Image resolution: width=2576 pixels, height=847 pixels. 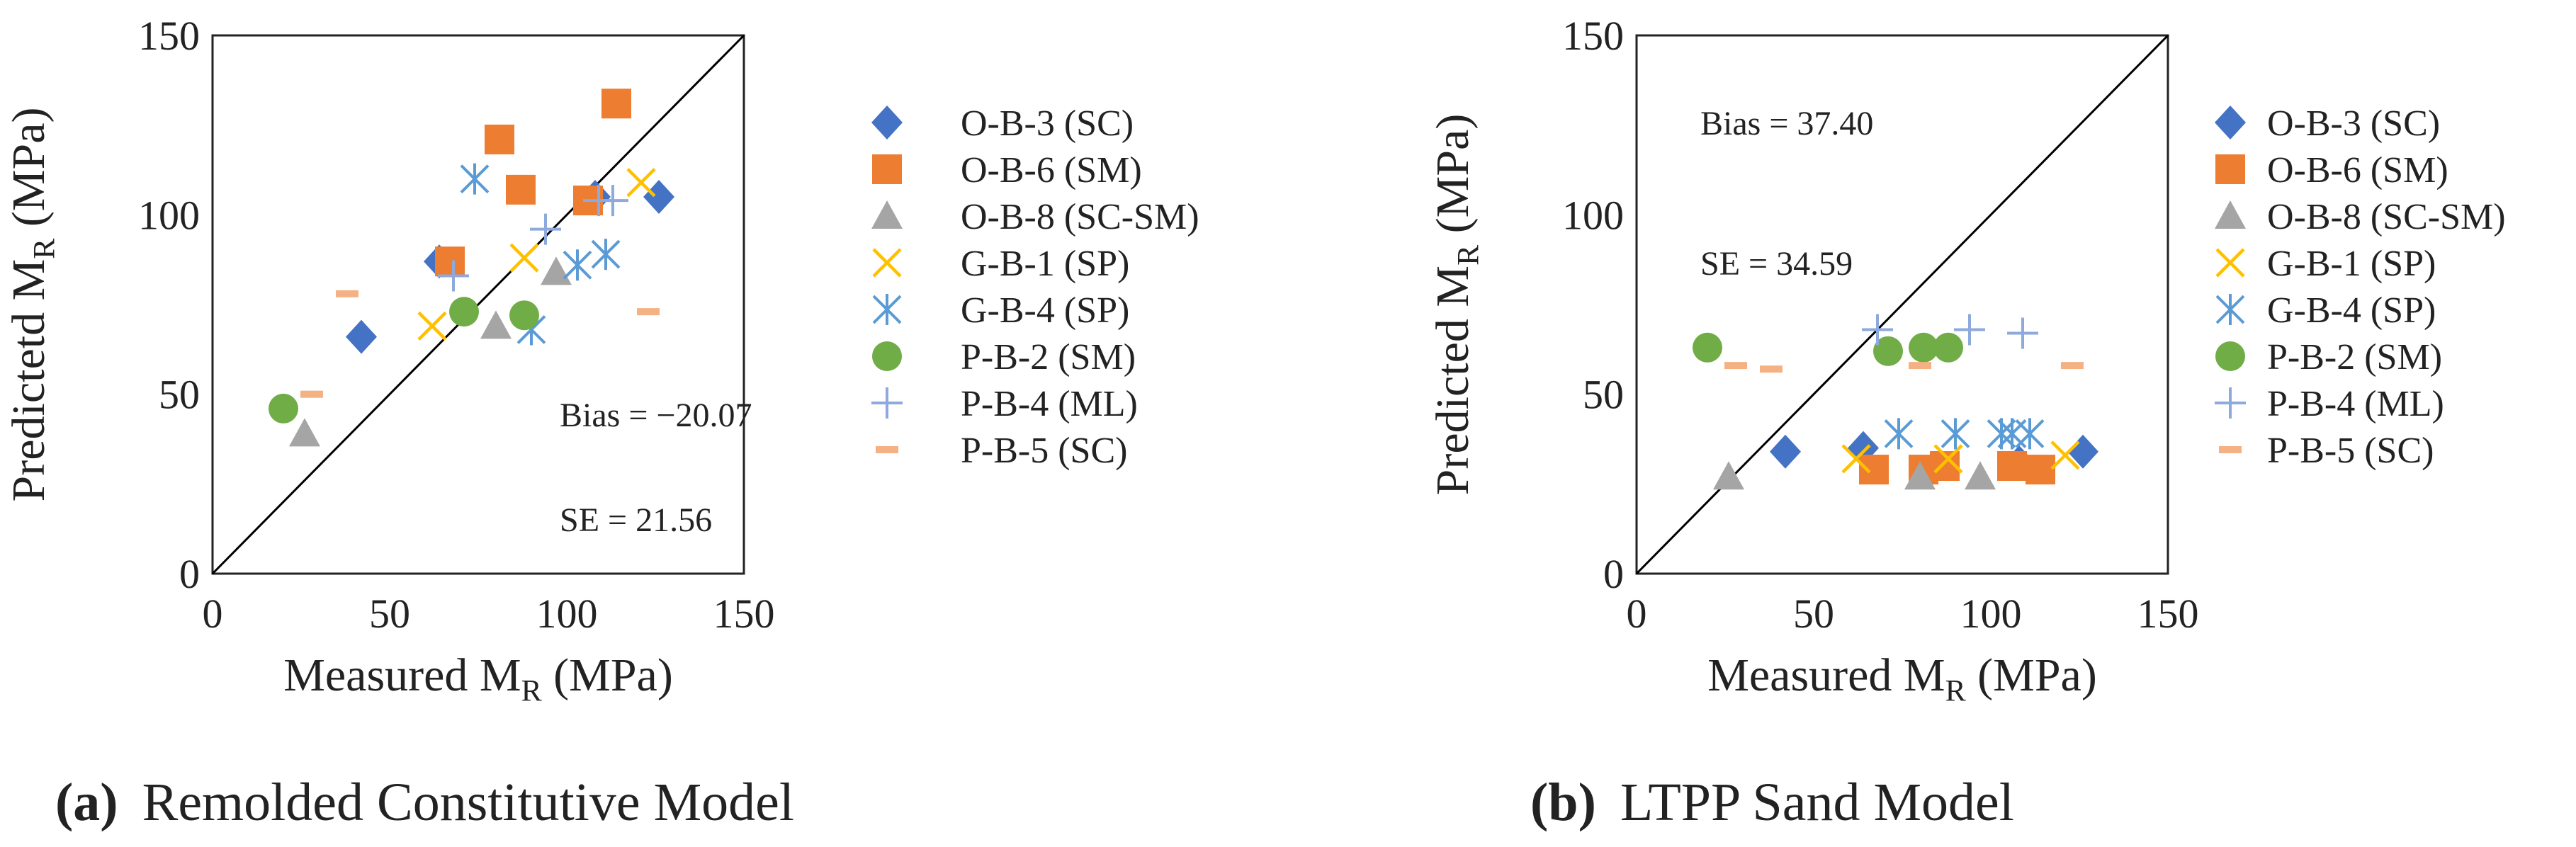 I want to click on y-tick-label: 0, so click(x=1613, y=574).